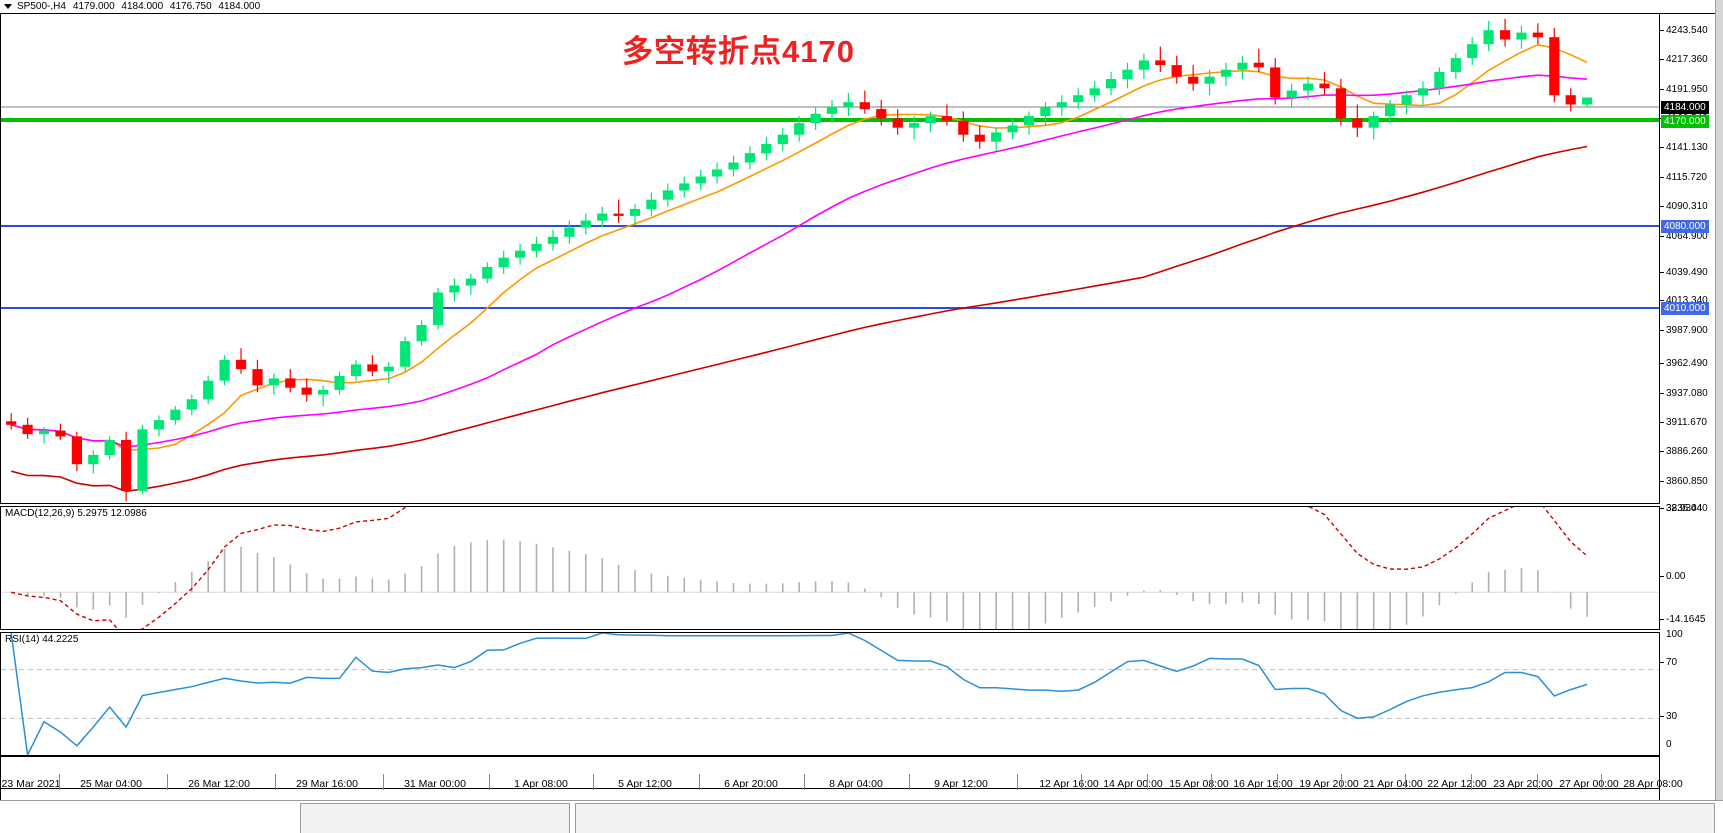  I want to click on macd-histogram, so click(807, 584).